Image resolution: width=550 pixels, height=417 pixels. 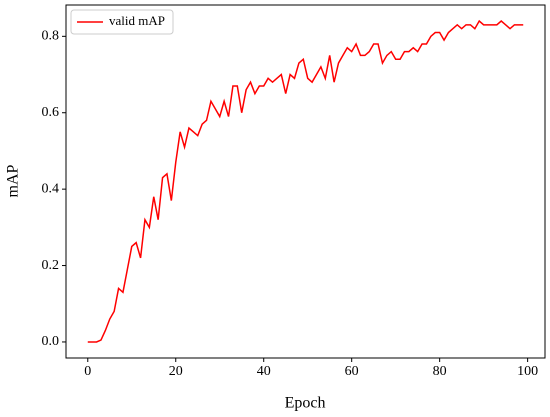 What do you see at coordinates (51, 341) in the screenshot?
I see `y-tick-label: 0.0` at bounding box center [51, 341].